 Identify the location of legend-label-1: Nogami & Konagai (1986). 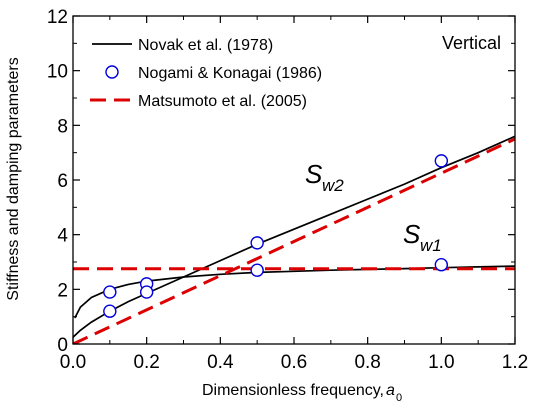
(230, 73).